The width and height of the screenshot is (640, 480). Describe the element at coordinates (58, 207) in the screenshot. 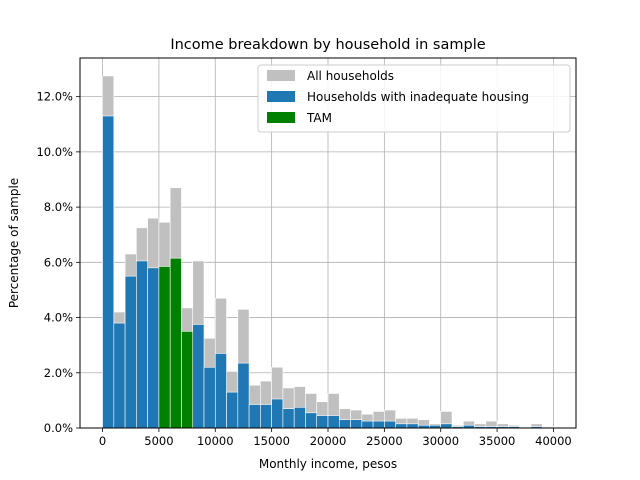

I see `y-tick-label: 8.0%` at that location.